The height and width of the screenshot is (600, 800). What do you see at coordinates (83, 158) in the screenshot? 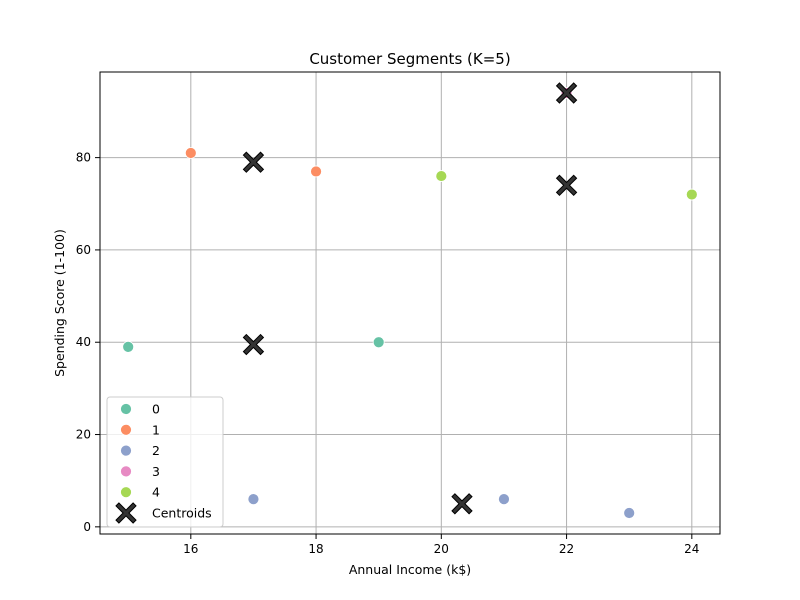
I see `y-tick-label: 80` at bounding box center [83, 158].